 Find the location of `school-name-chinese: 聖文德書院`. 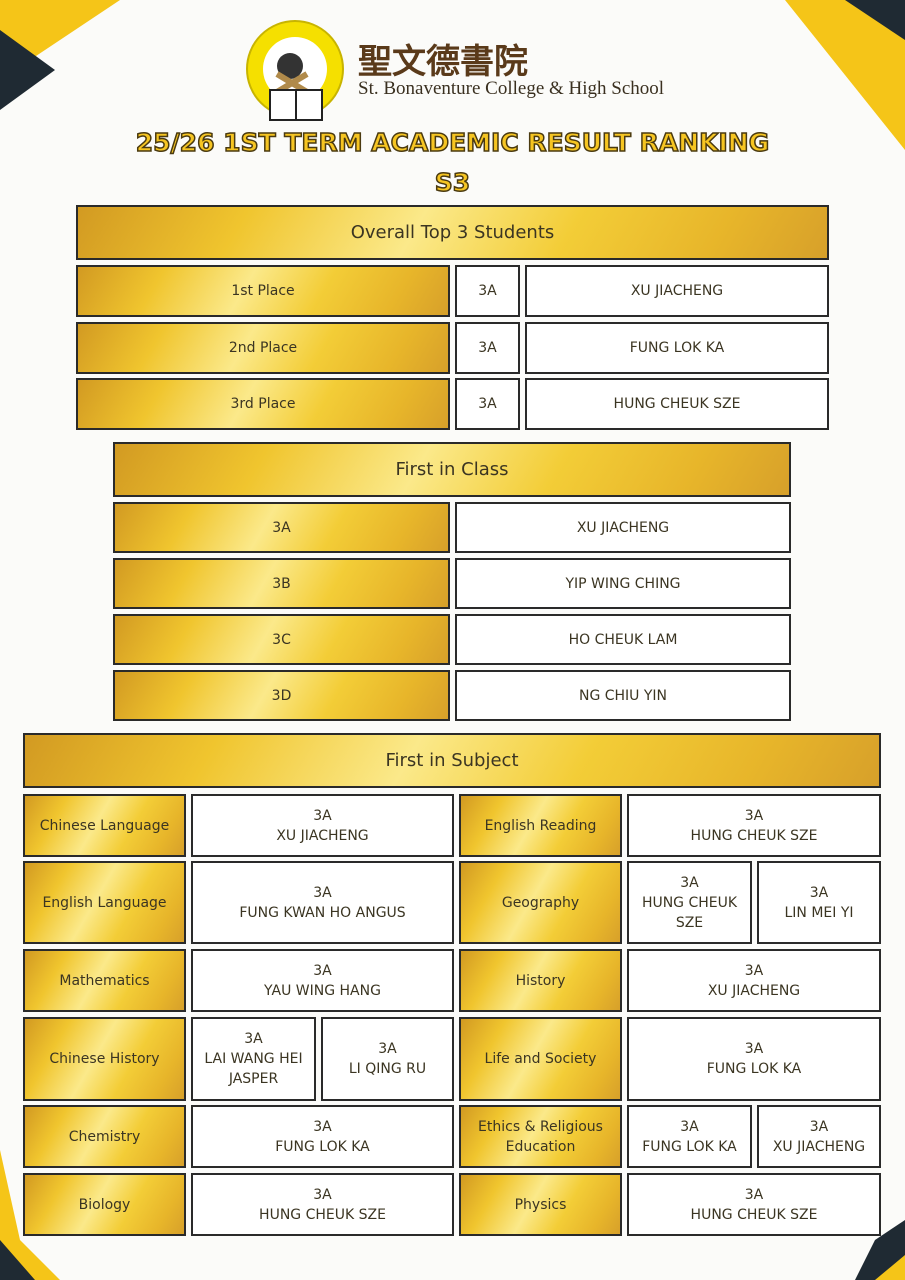

school-name-chinese: 聖文德書院 is located at coordinates (443, 62).